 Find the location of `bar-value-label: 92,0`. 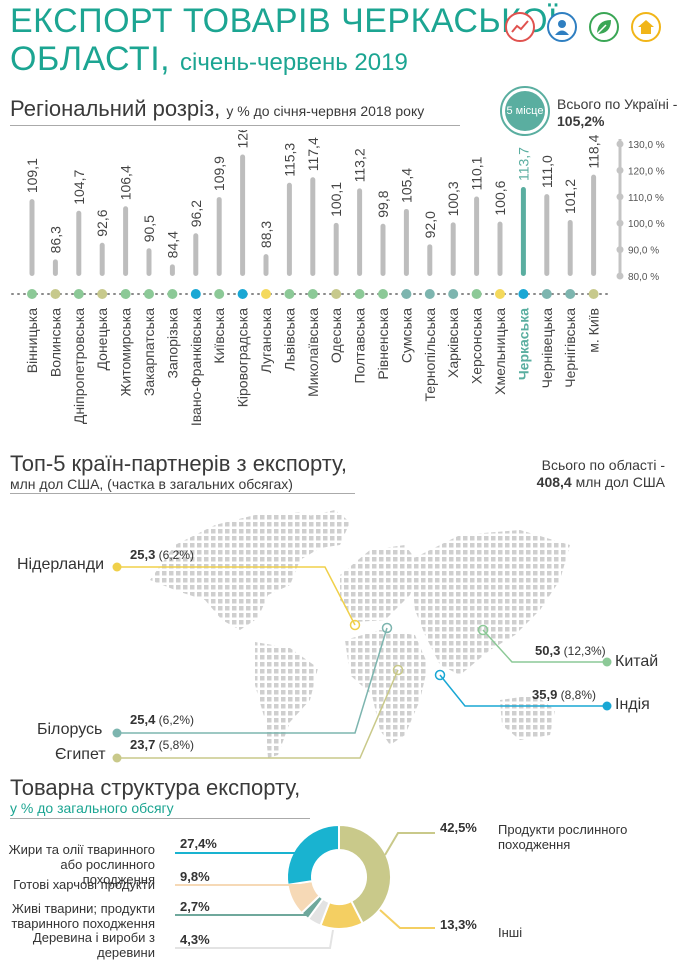

bar-value-label: 92,0 is located at coordinates (430, 224).